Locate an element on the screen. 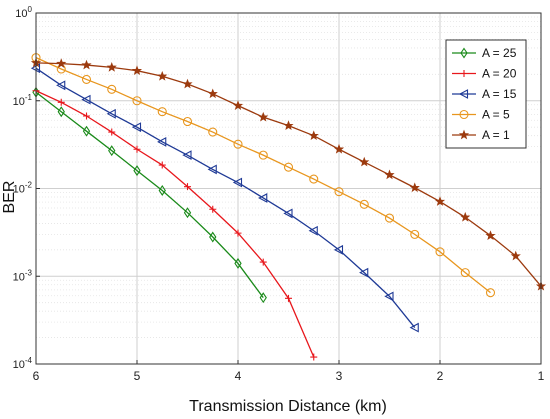  x-axis-title: Transmission Distance (km) is located at coordinates (288, 406).